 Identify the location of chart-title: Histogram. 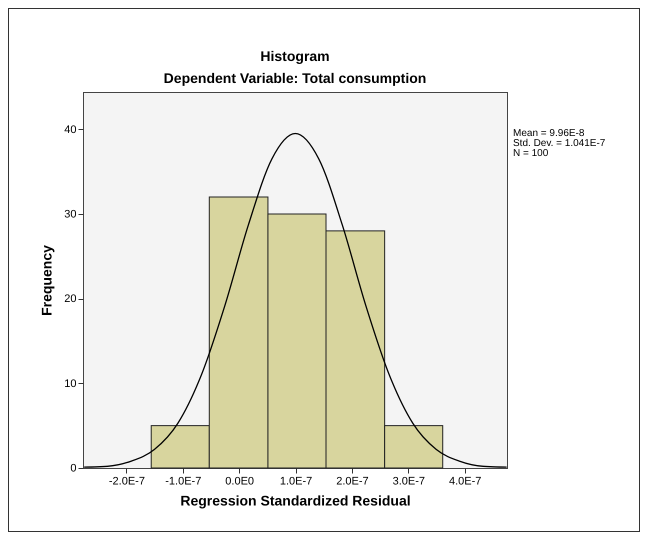
(295, 56).